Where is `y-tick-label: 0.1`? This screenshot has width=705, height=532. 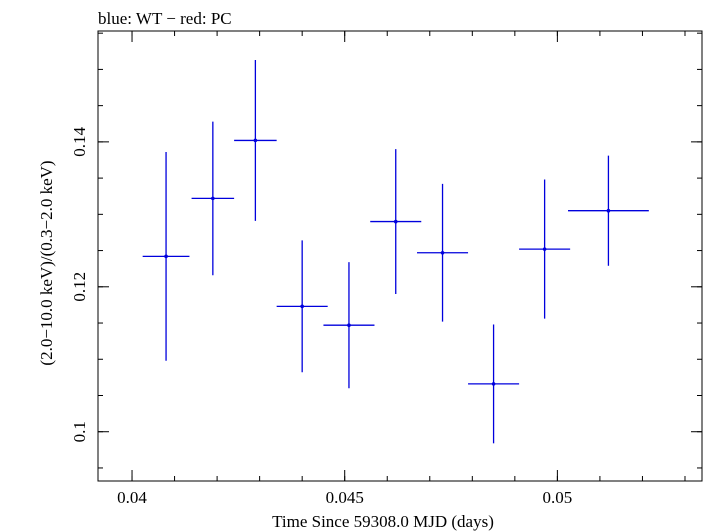 y-tick-label: 0.1 is located at coordinates (79, 431).